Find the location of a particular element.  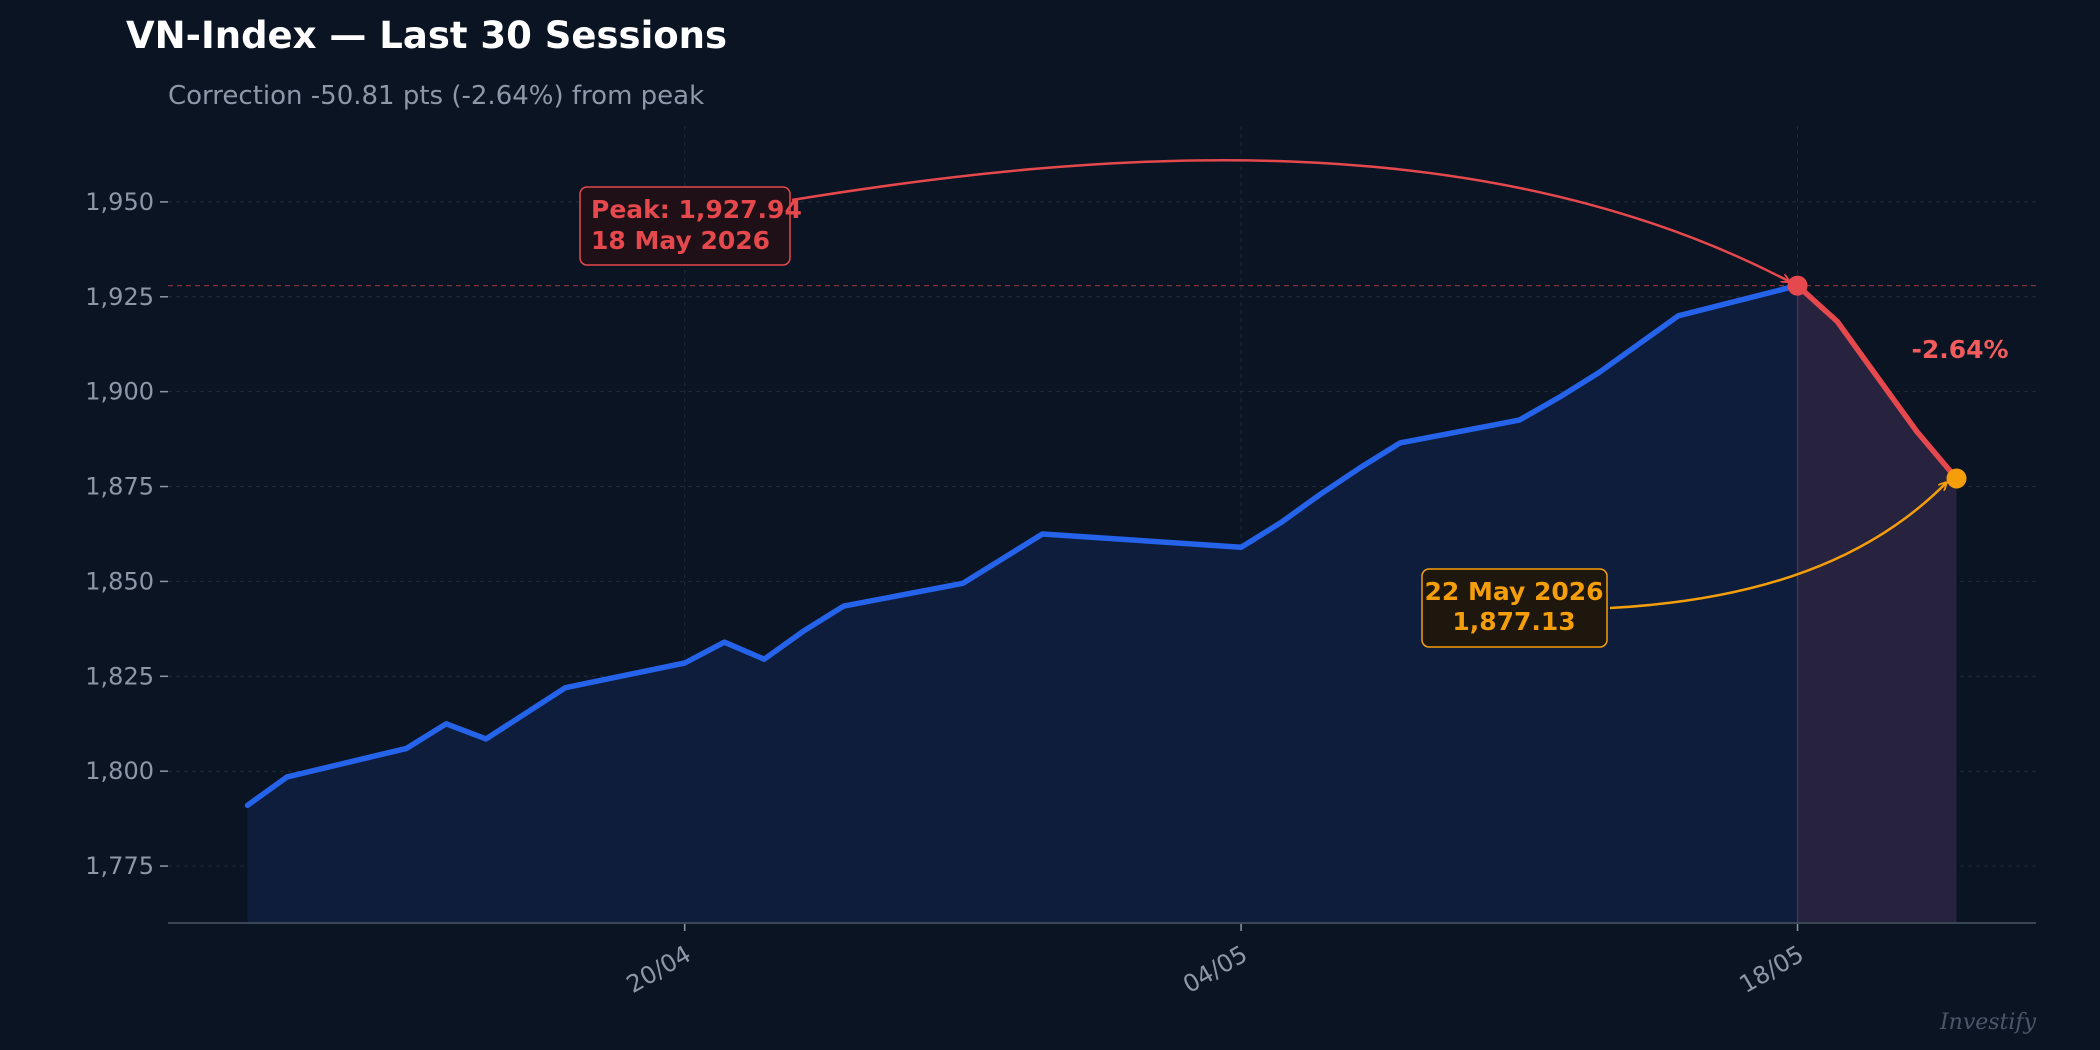

x-tick-label: 18/05 is located at coordinates (1772, 969).